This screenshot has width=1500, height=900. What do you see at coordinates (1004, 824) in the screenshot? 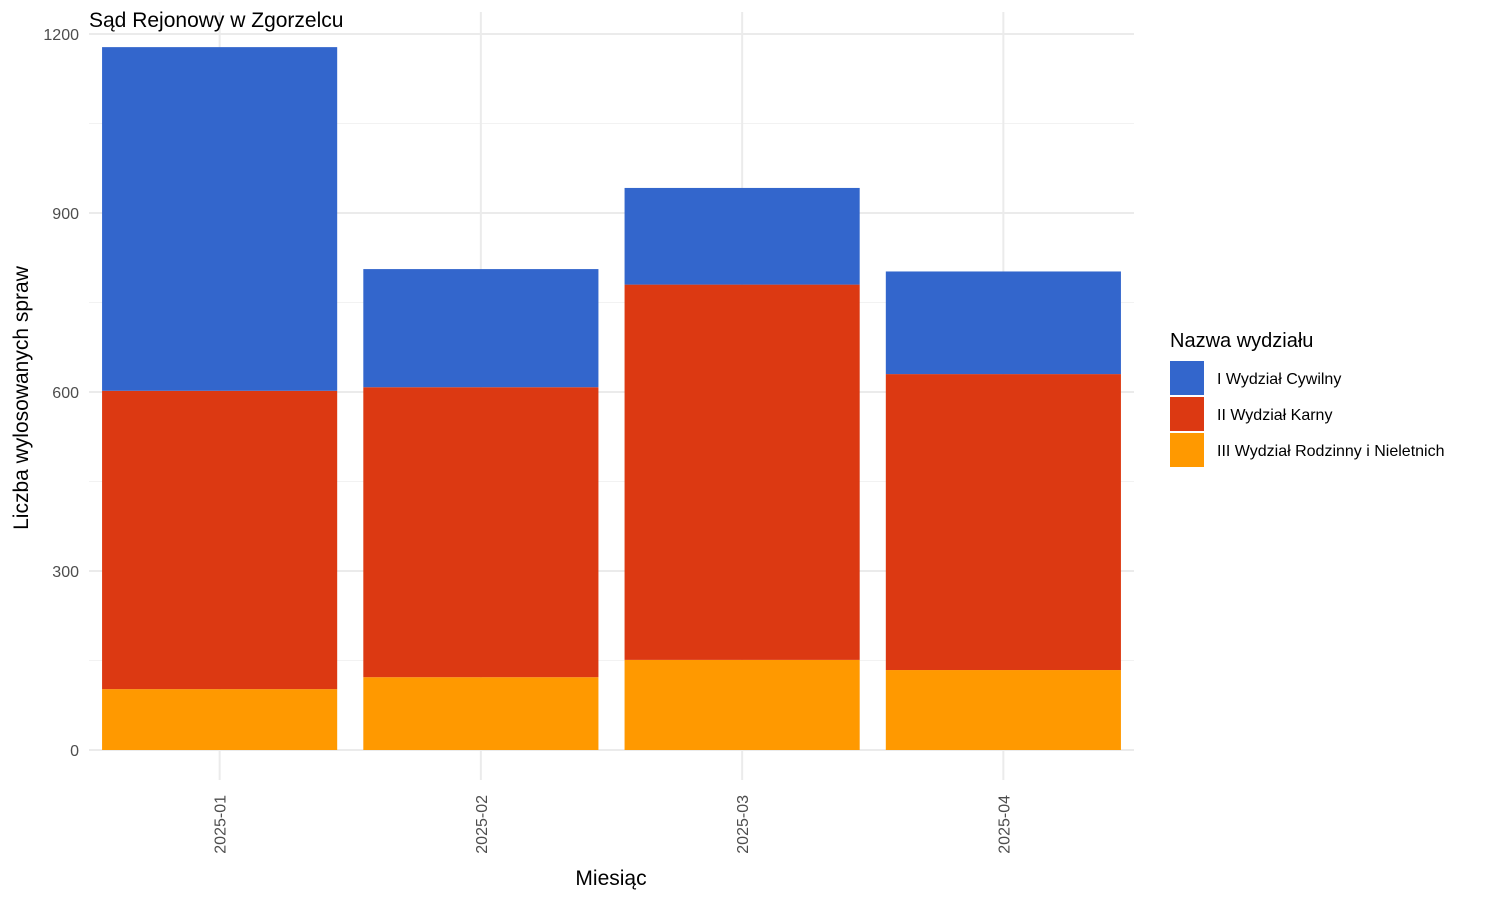
I see `x-tick-label: 2025-04` at bounding box center [1004, 824].